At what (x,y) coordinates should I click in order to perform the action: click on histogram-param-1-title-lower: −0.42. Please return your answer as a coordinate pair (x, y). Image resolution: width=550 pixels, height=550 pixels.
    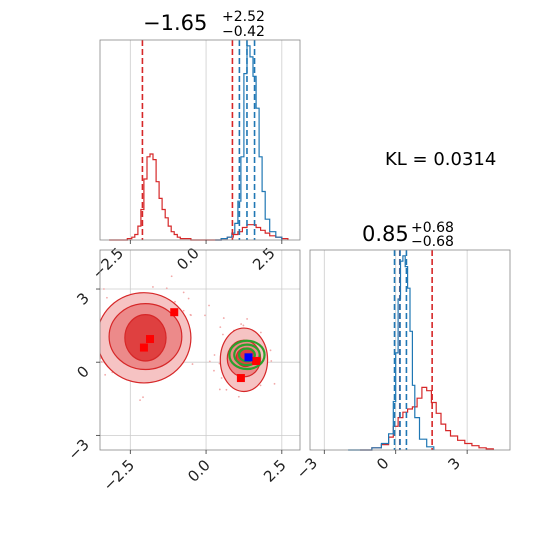
    Looking at the image, I should click on (243, 32).